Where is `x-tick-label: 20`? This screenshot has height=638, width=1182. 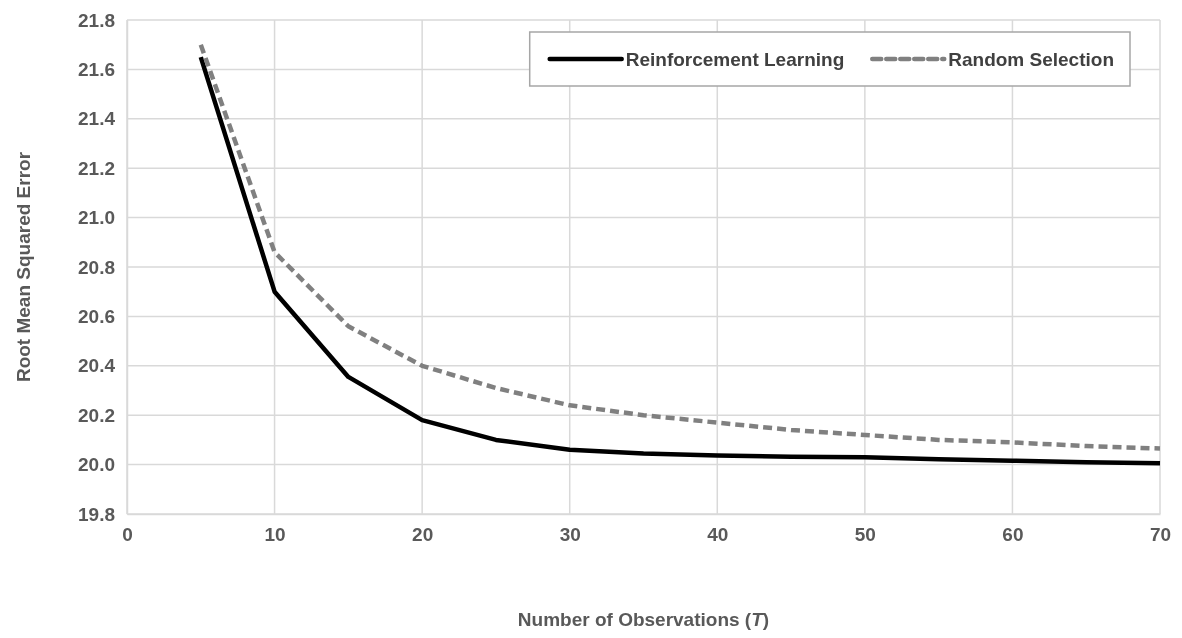 x-tick-label: 20 is located at coordinates (423, 535).